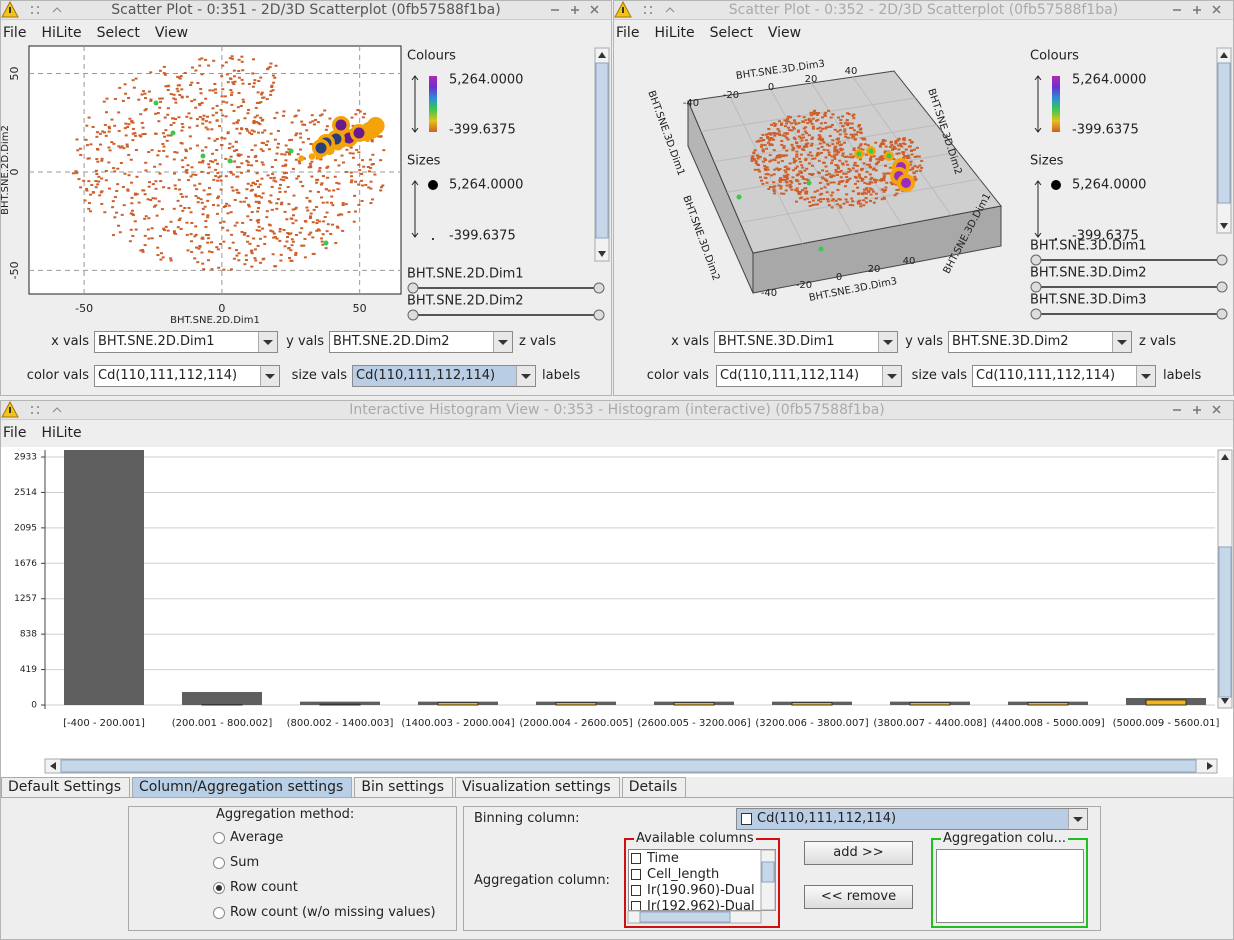  What do you see at coordinates (242, 787) in the screenshot?
I see `tab: Column/Aggregation settings` at bounding box center [242, 787].